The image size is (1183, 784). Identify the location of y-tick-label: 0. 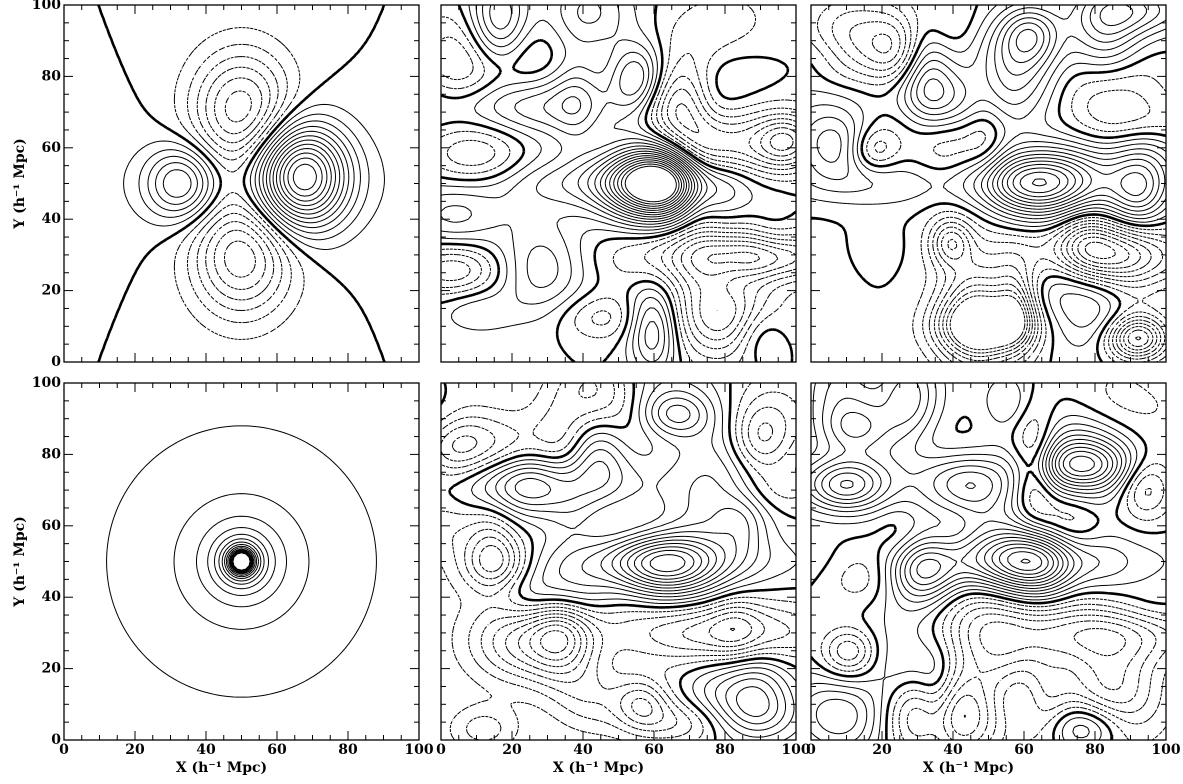
(56, 362).